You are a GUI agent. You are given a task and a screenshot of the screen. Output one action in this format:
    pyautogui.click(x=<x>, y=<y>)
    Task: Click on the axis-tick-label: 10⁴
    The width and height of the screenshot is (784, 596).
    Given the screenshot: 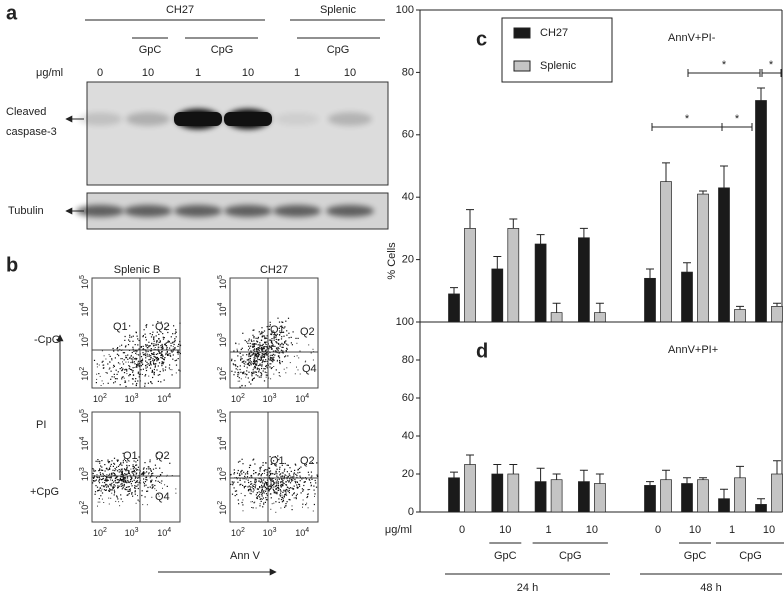 What is the action you would take?
    pyautogui.click(x=223, y=443)
    